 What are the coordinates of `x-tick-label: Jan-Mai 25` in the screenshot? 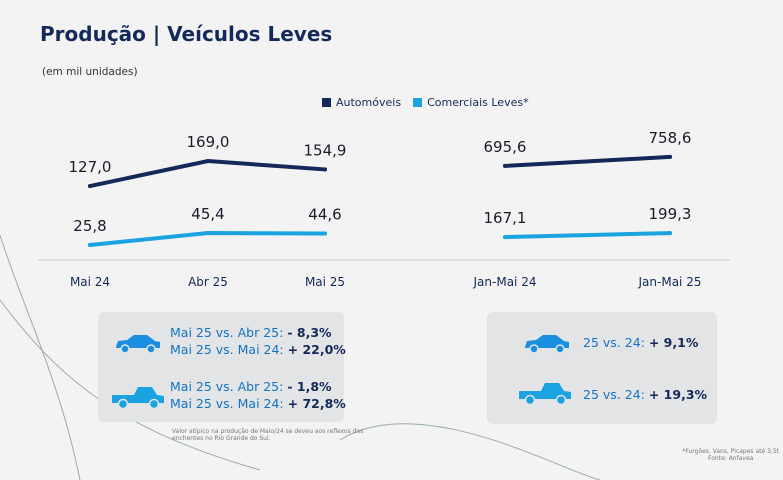 It's located at (670, 282).